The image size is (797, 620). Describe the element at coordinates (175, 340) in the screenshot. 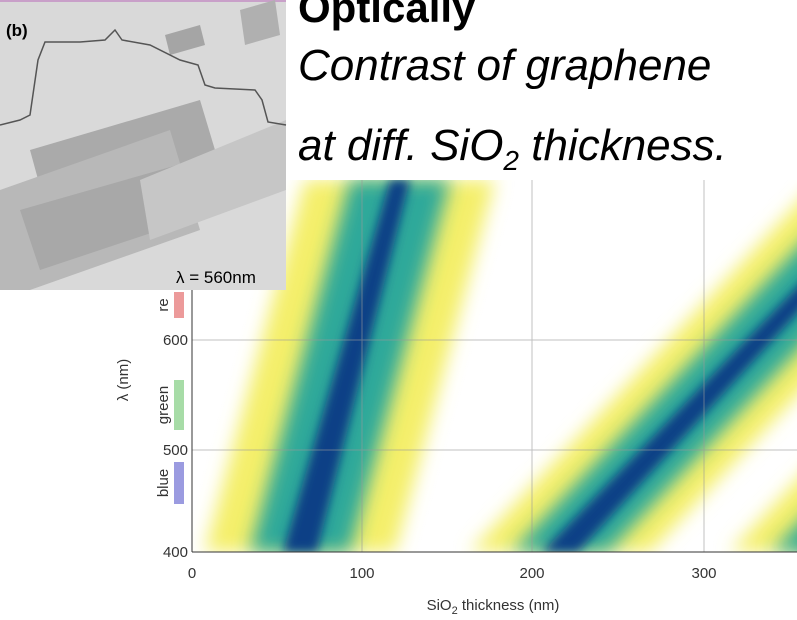

I see `y-tick-label: 600` at that location.